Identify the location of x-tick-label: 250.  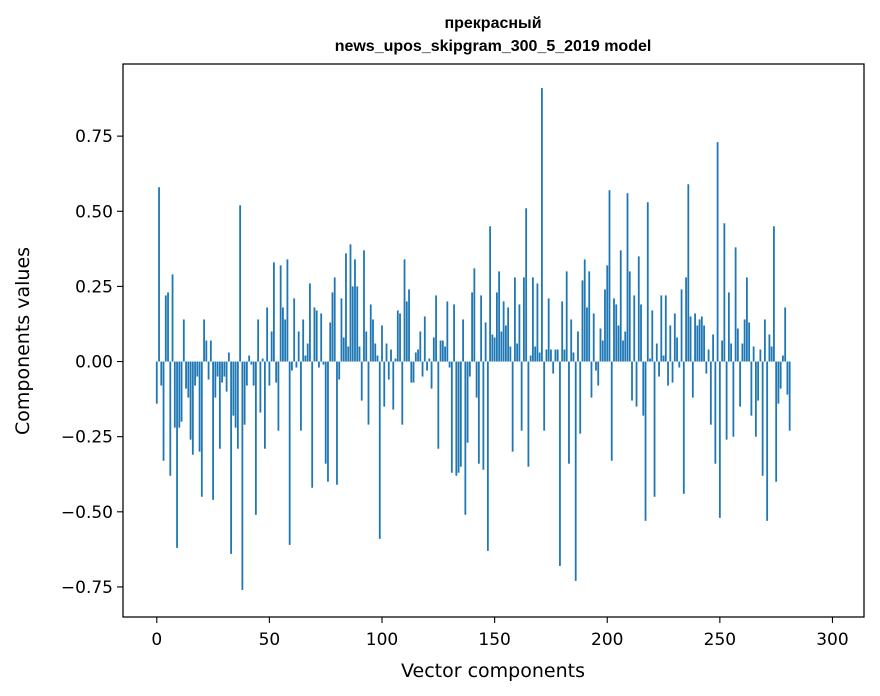
(720, 640).